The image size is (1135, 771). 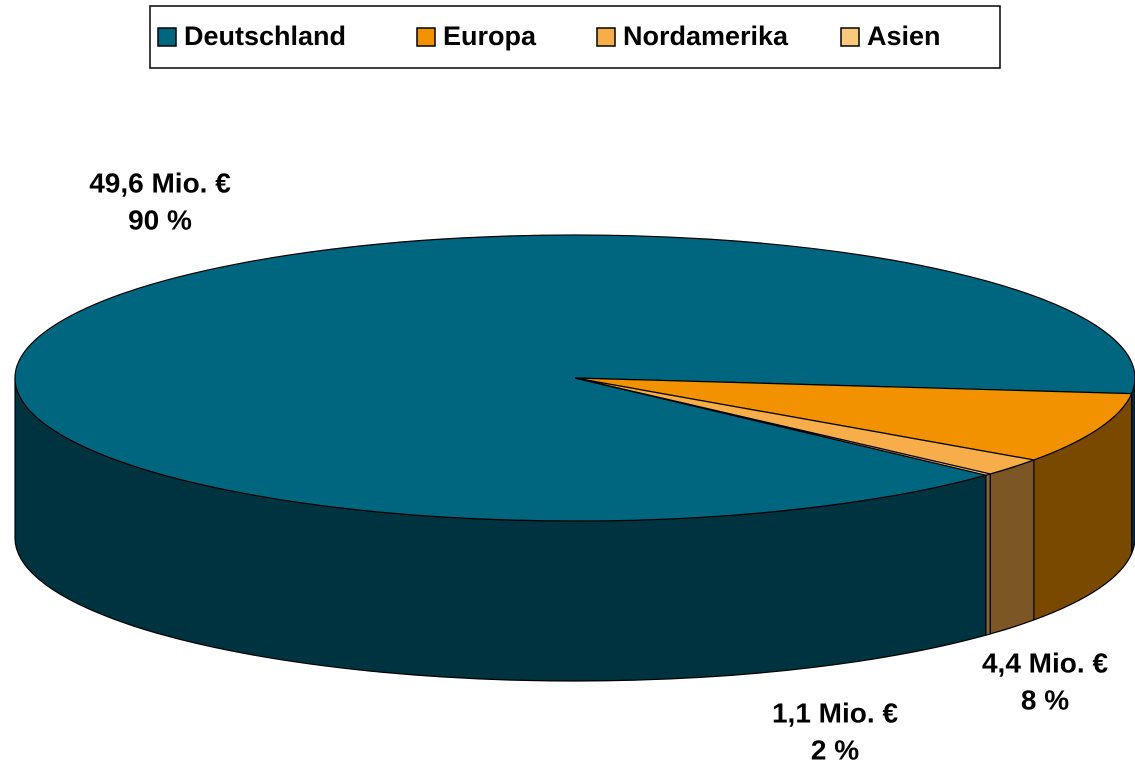 What do you see at coordinates (265, 36) in the screenshot?
I see `legend-label: Deutschland` at bounding box center [265, 36].